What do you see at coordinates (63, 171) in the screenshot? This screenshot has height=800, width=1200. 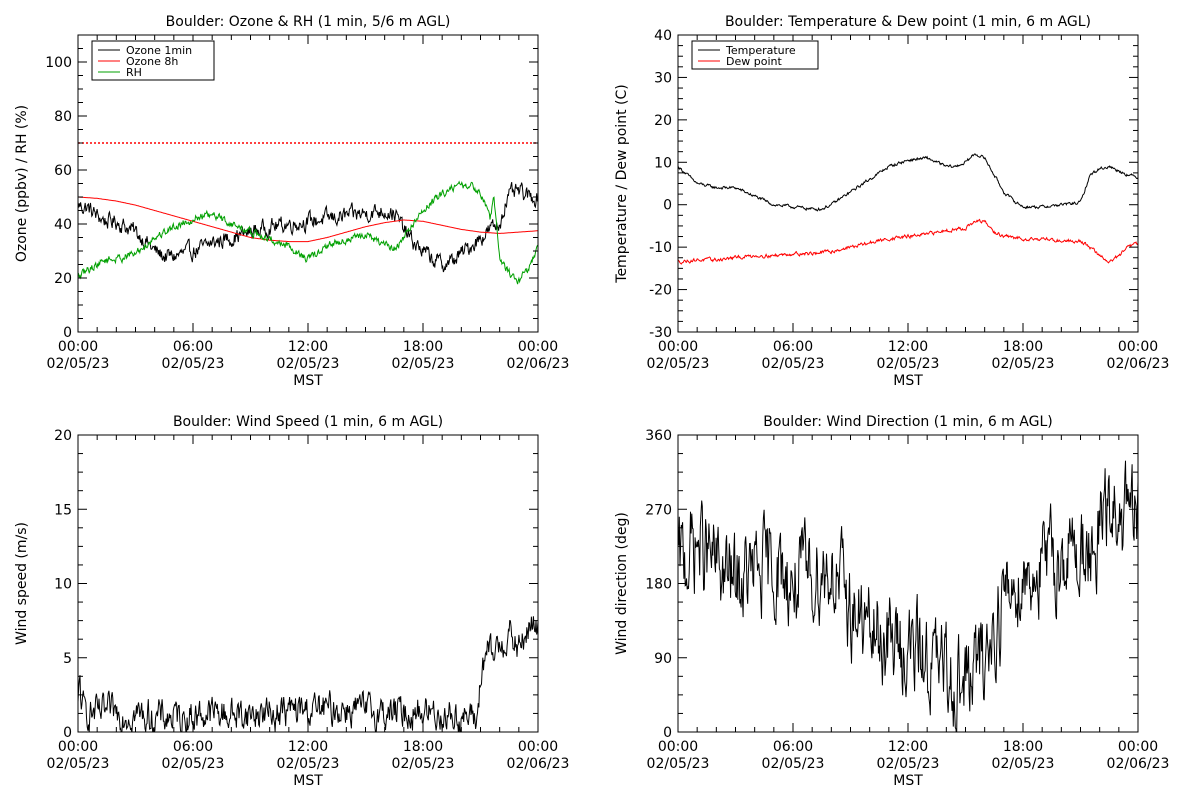 I see `y-tick-label: 60` at bounding box center [63, 171].